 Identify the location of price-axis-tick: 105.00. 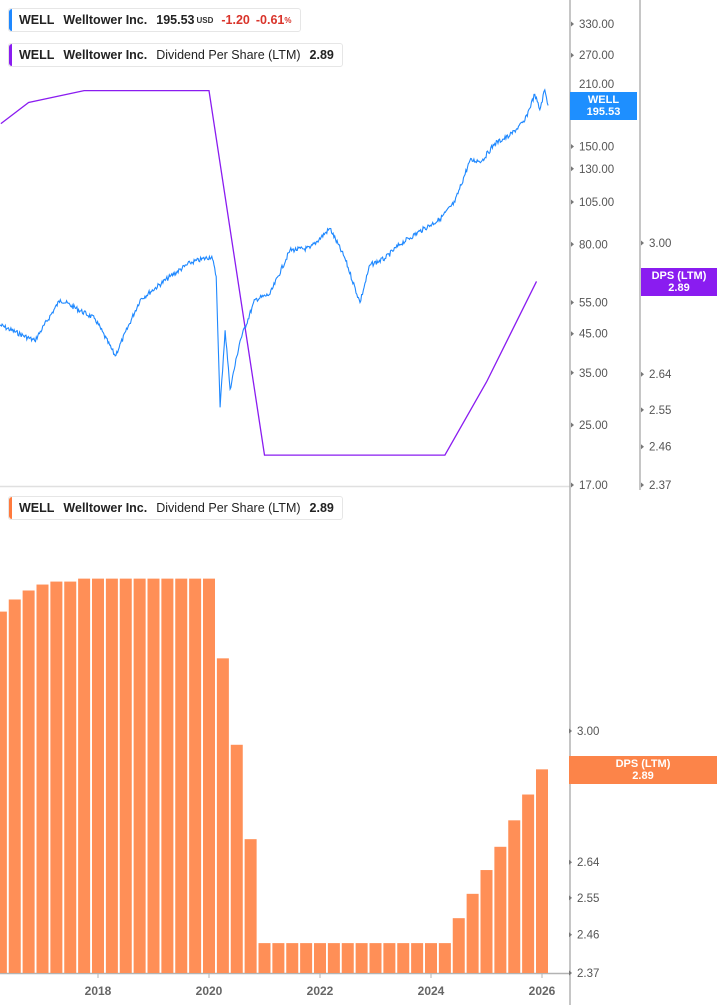
(596, 203).